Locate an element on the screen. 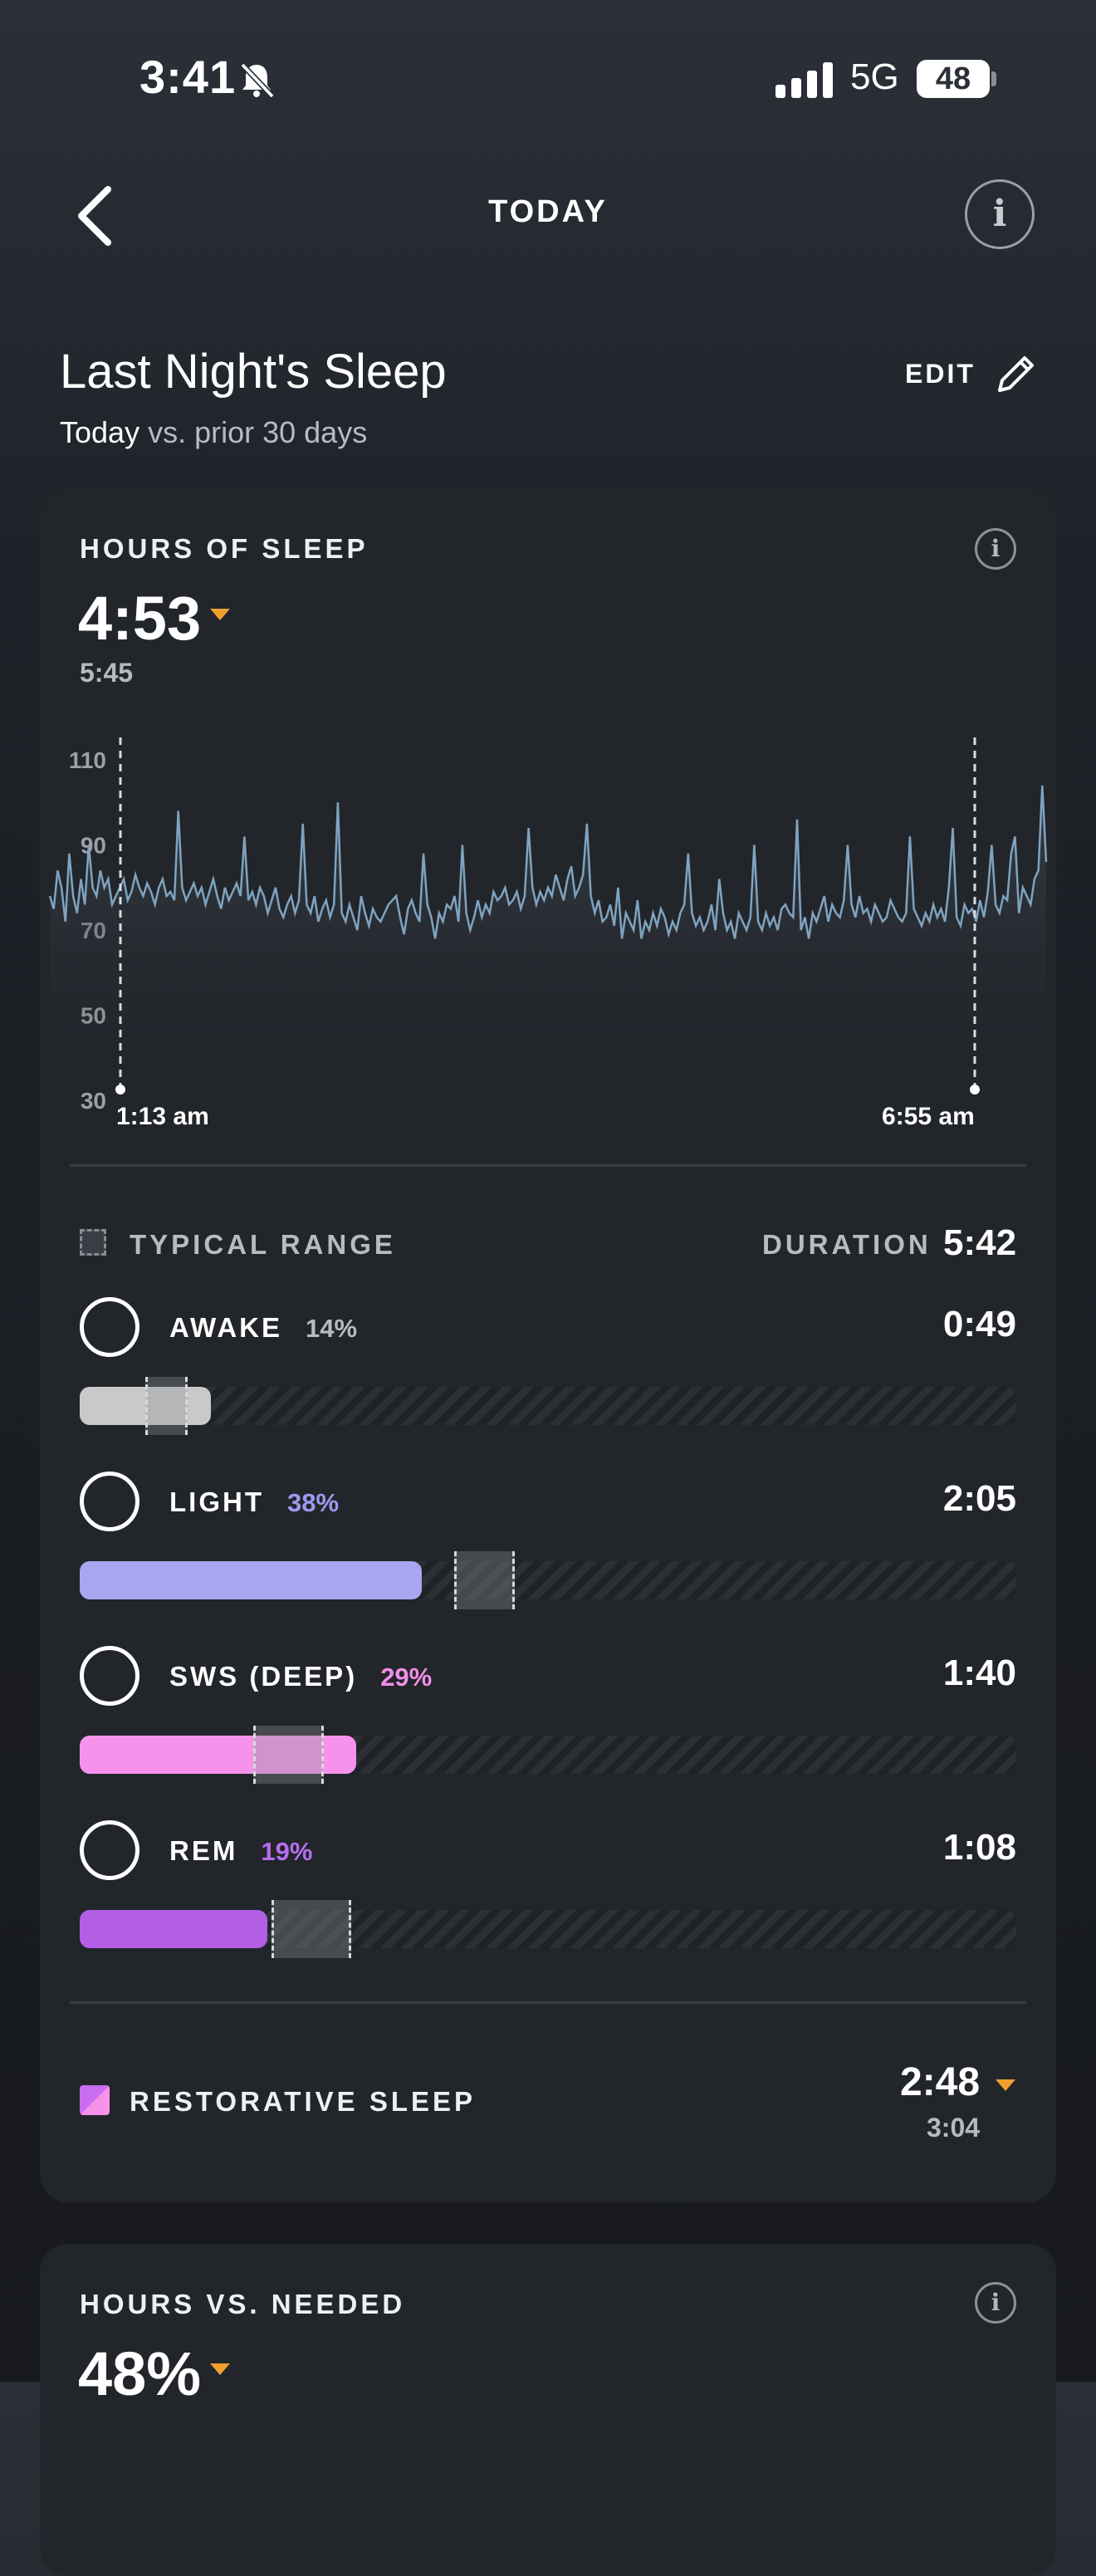 This screenshot has height=2576, width=1096. network-type: 5G is located at coordinates (874, 76).